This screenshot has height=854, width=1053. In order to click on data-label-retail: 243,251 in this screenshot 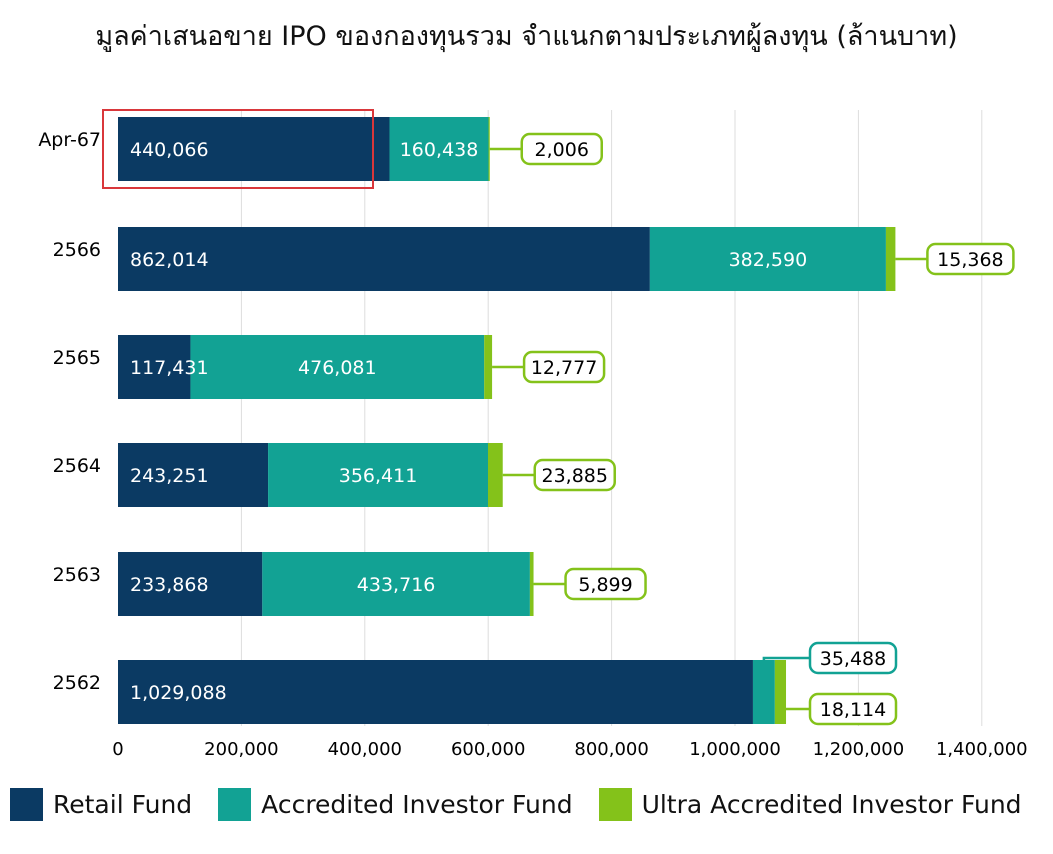, I will do `click(169, 476)`.